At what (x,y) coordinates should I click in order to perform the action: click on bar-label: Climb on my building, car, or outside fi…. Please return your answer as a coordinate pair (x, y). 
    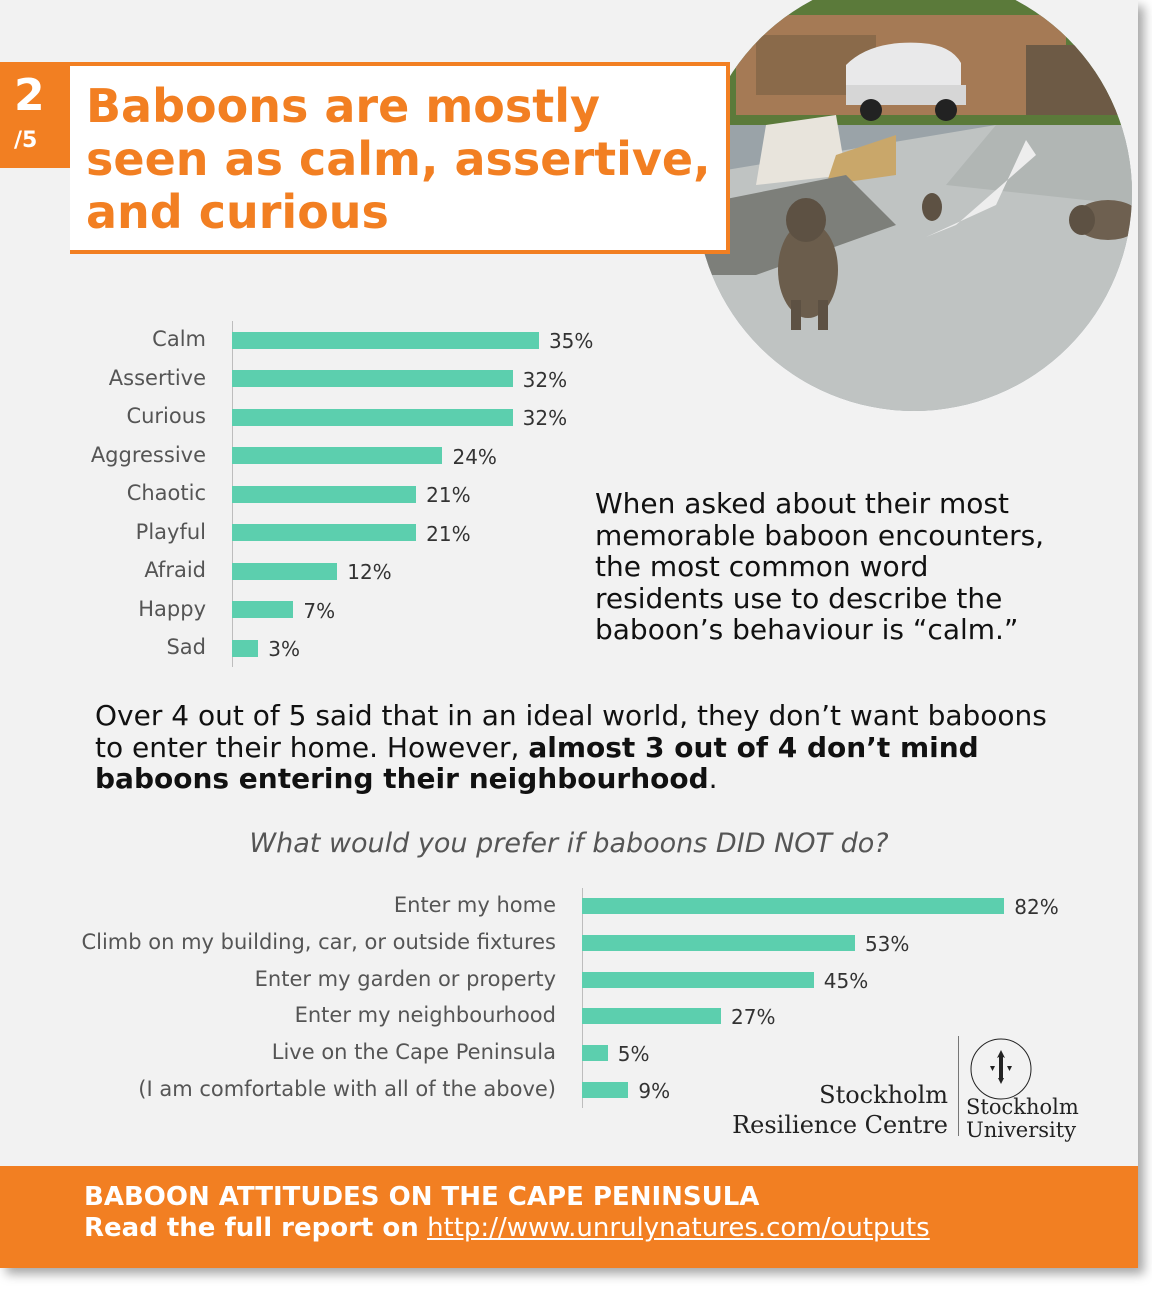
    Looking at the image, I should click on (318, 941).